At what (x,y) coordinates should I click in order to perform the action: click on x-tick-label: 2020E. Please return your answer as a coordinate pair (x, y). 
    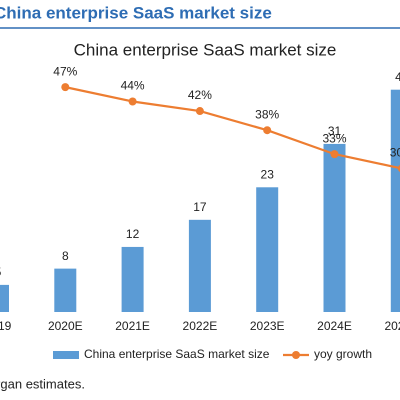
    Looking at the image, I should click on (65, 326).